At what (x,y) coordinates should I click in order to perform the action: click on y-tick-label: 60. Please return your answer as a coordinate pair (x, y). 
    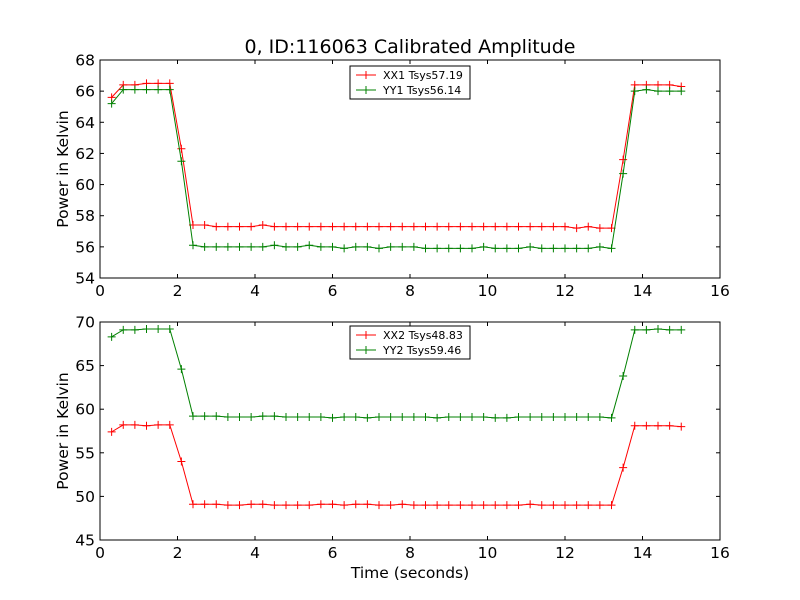
    Looking at the image, I should click on (85, 185).